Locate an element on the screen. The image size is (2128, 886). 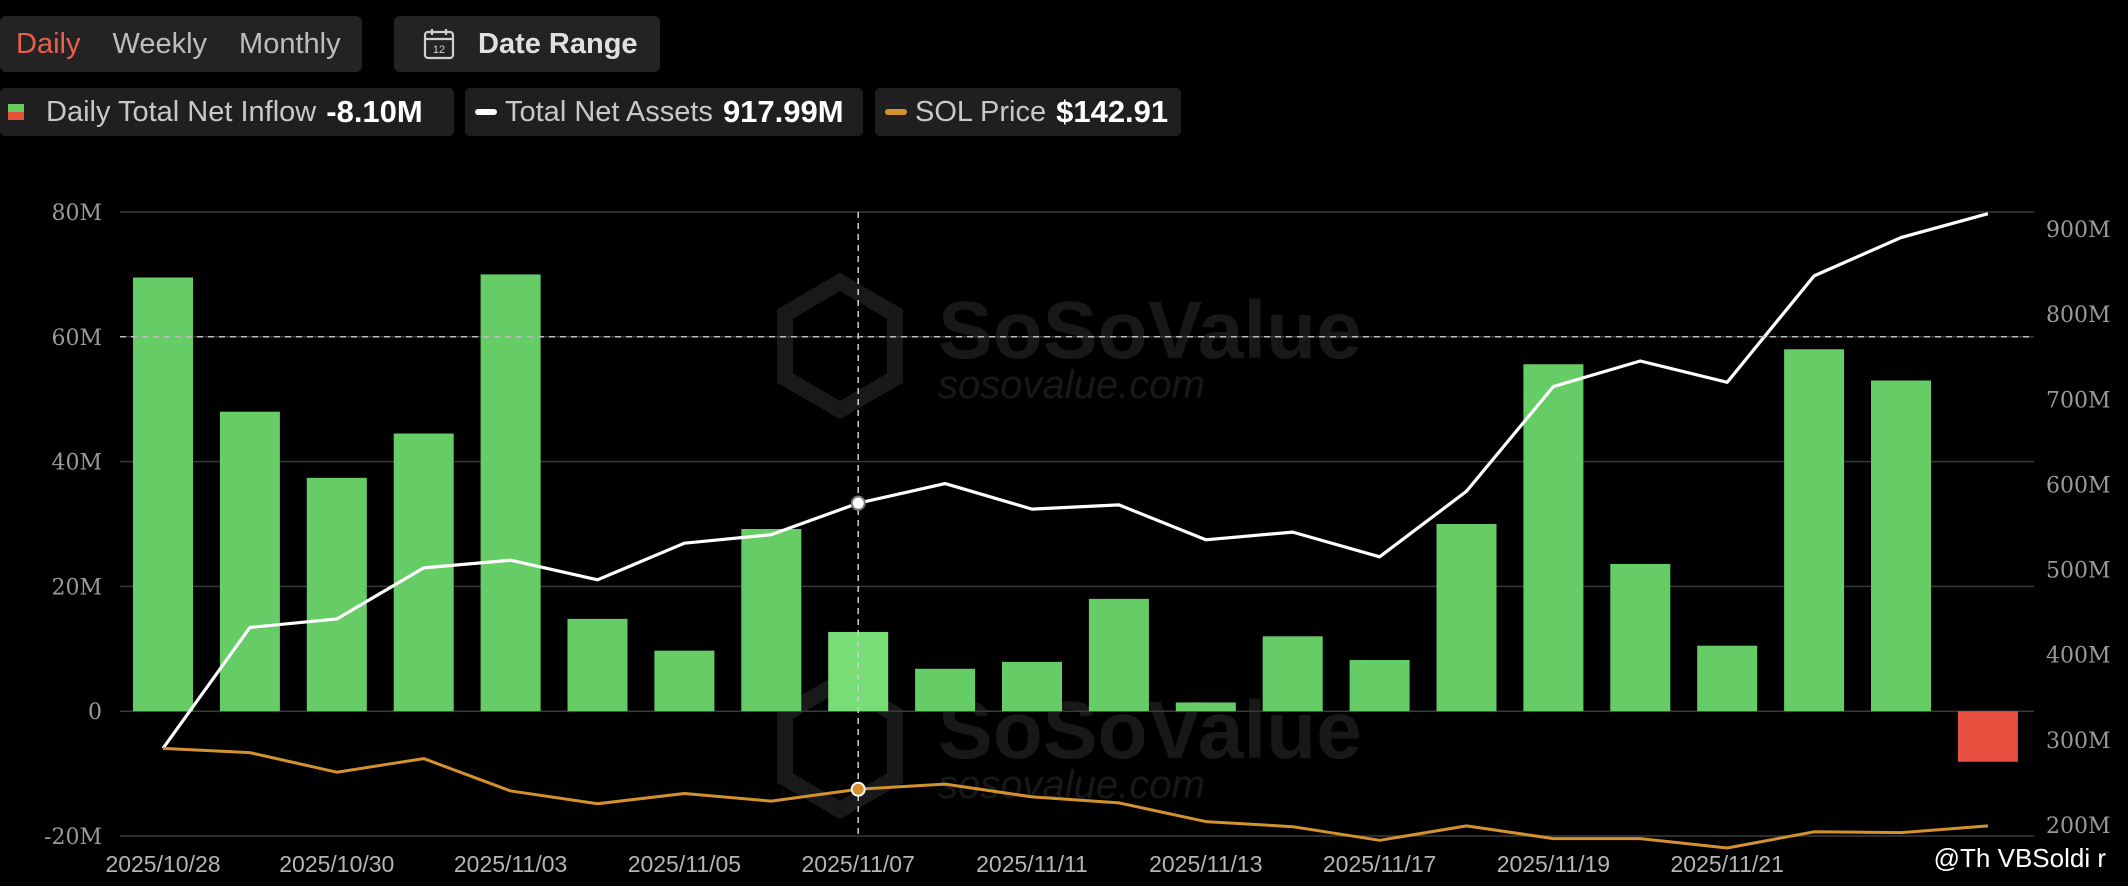
assets-hover-point is located at coordinates (858, 503).